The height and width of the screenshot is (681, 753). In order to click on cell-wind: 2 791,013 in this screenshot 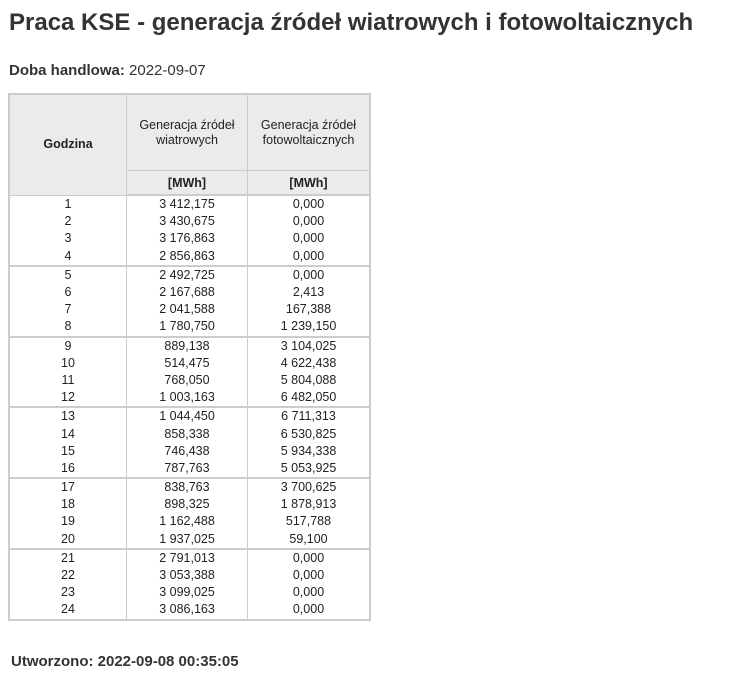, I will do `click(187, 557)`.